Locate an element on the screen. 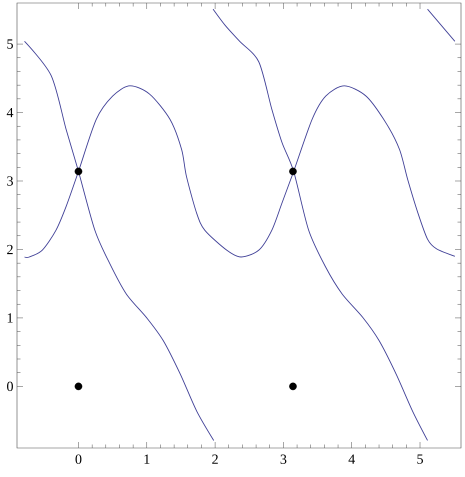 Image resolution: width=465 pixels, height=477 pixels. y-tick-label: 3 is located at coordinates (10, 181).